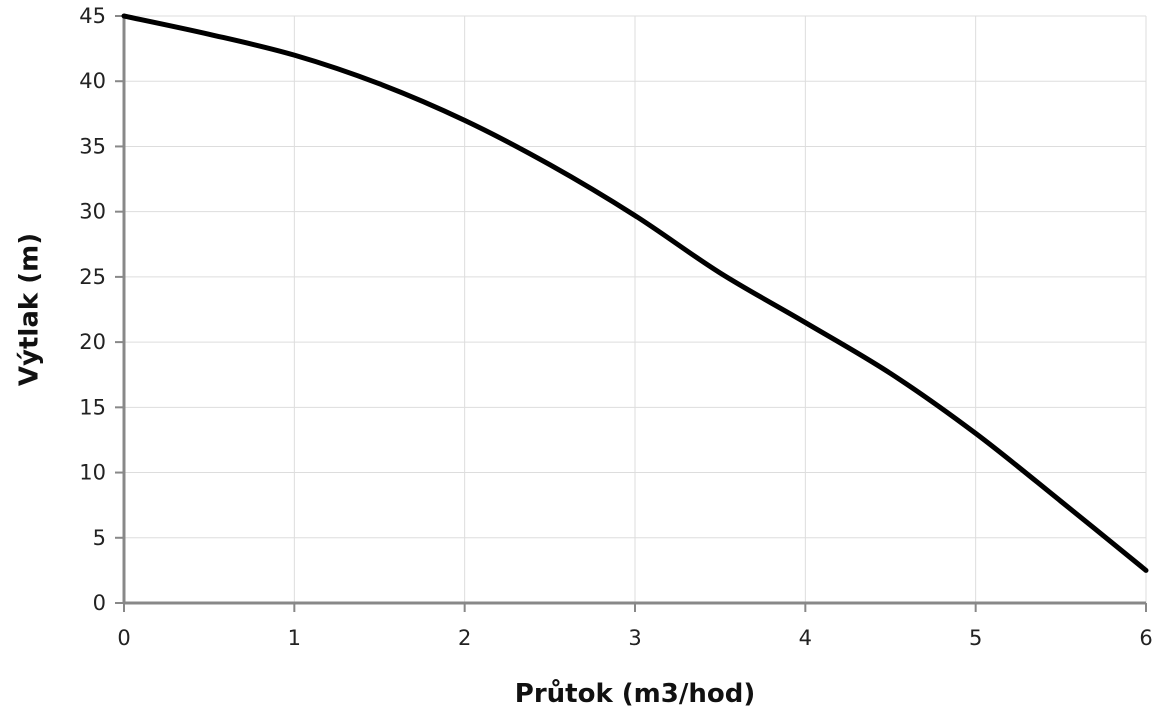 This screenshot has height=720, width=1164. I want to click on x-tick-label: 3, so click(634, 638).